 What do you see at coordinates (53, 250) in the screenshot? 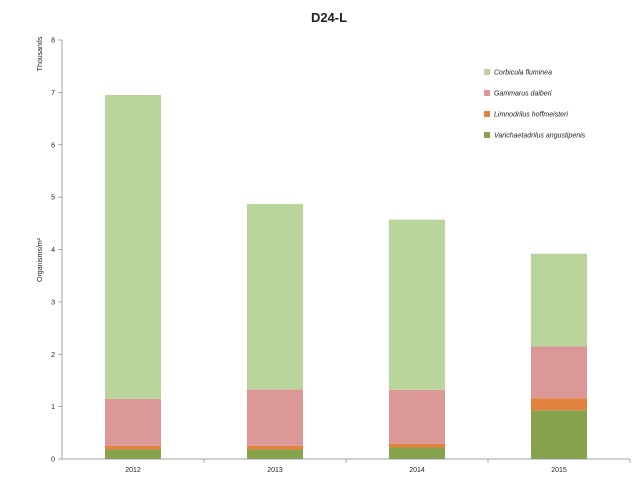
I see `y-tick-label-4: 4` at bounding box center [53, 250].